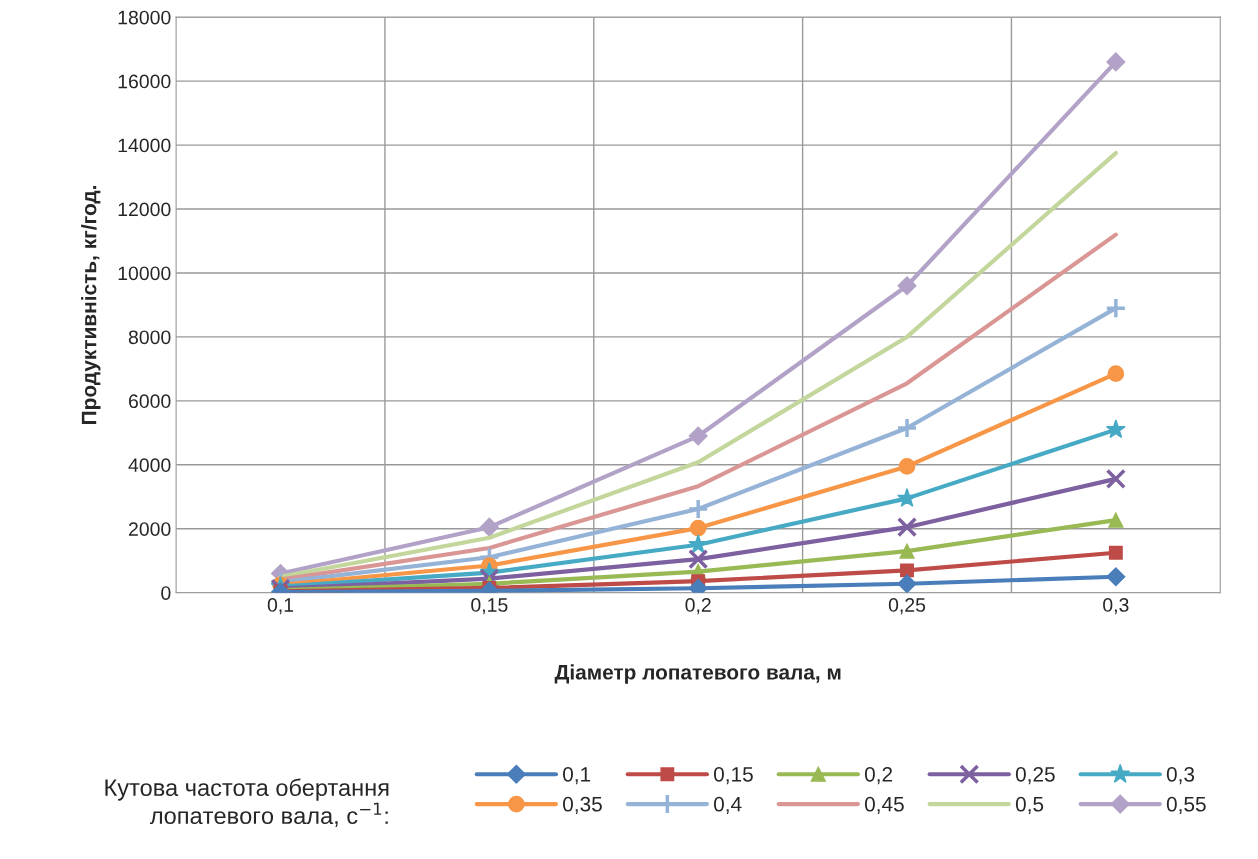 This screenshot has height=859, width=1258. I want to click on x-tick-label: 0,2, so click(698, 606).